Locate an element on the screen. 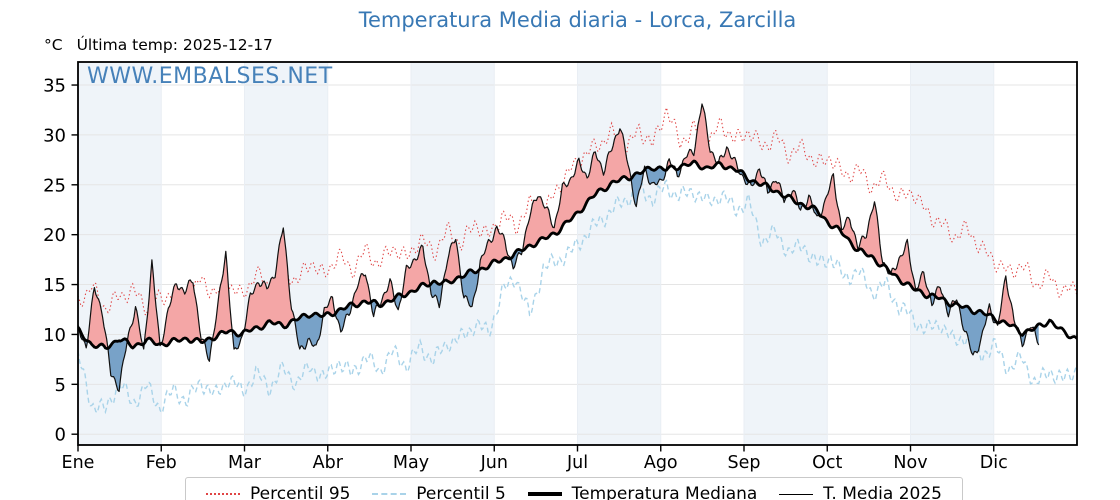 The width and height of the screenshot is (1120, 500). percentil-95-line-sample is located at coordinates (223, 494).